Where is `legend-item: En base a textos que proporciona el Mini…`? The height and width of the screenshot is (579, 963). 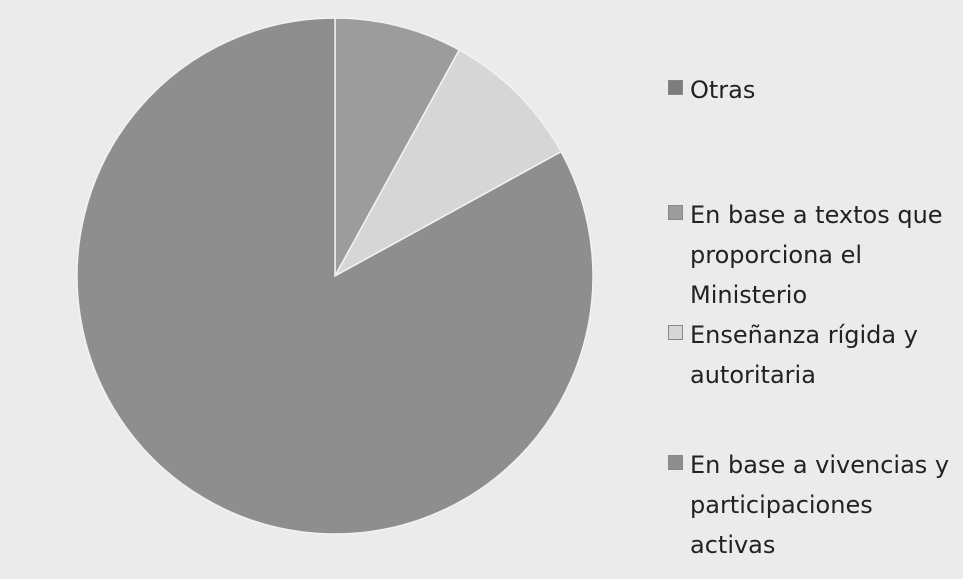 legend-item: En base a textos que proporciona el Mini… is located at coordinates (815, 255).